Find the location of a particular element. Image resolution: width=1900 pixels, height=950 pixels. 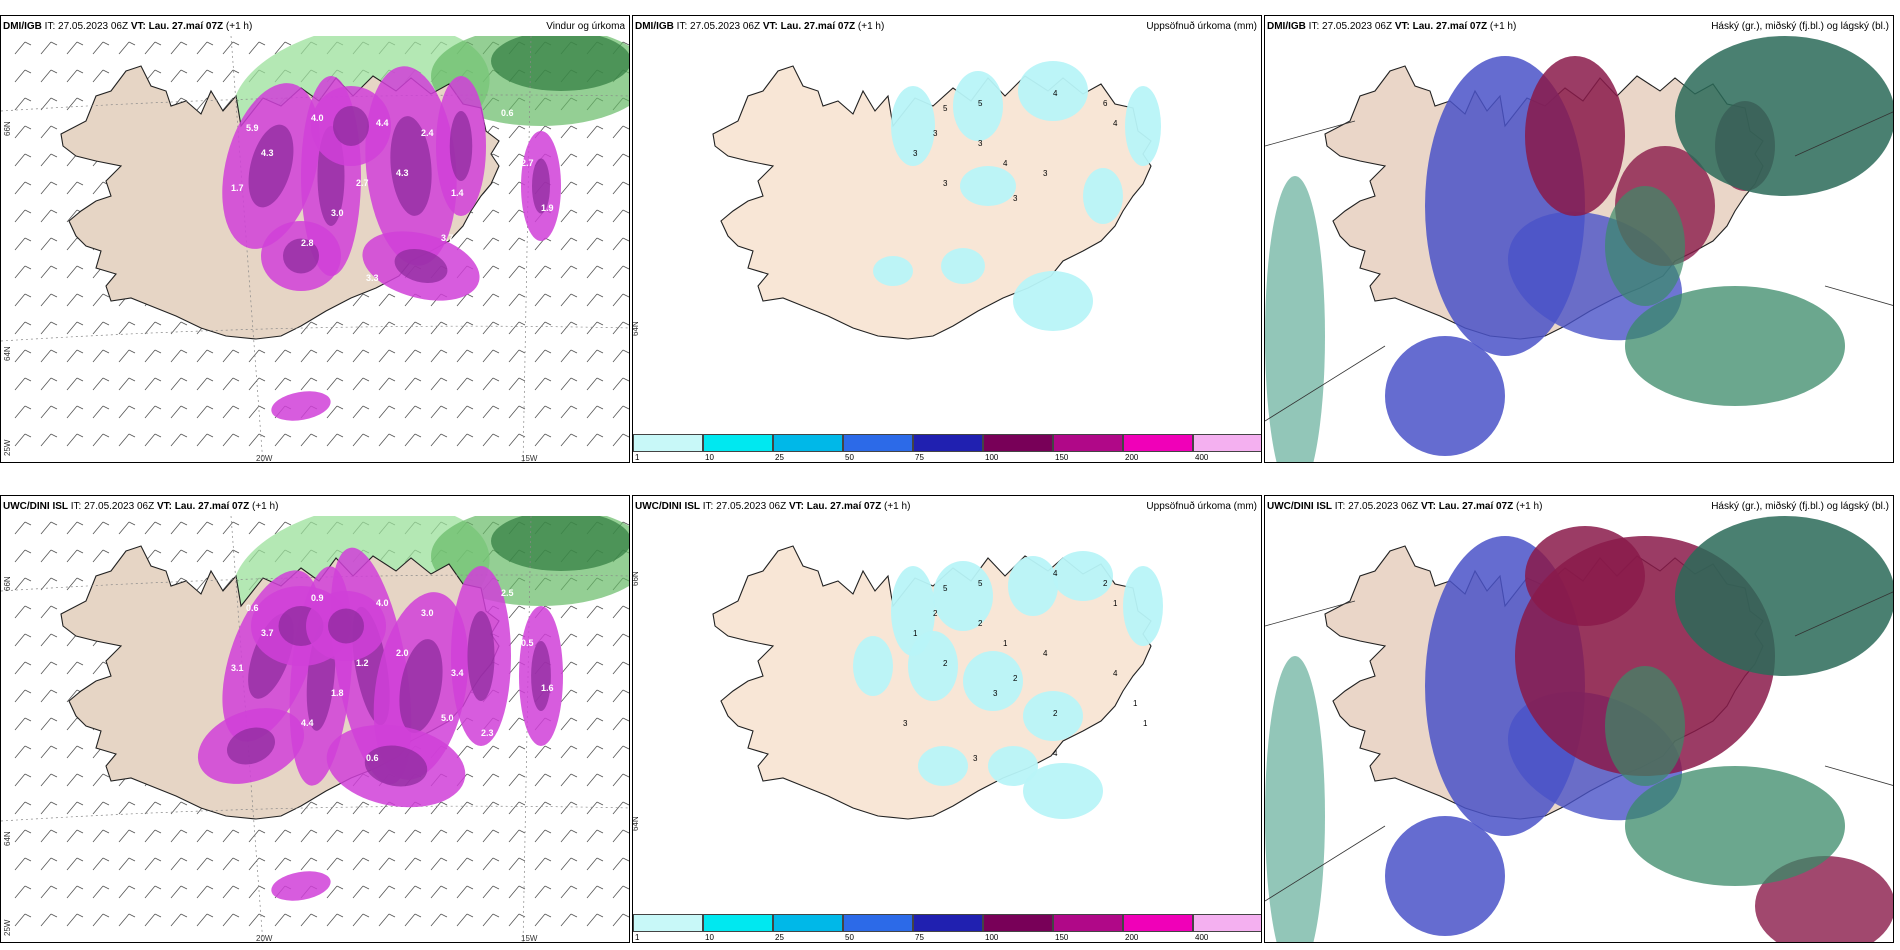

iceland-landmass is located at coordinates (932, 202).